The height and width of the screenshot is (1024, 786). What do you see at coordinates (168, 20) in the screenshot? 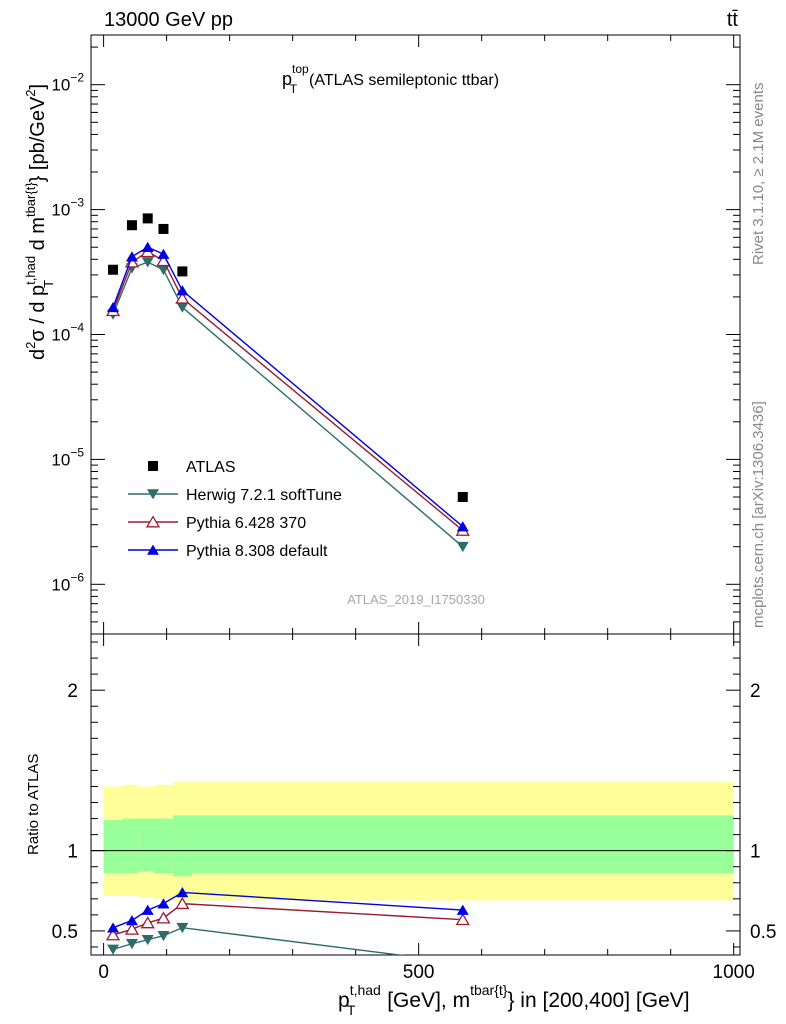
I see `header-energy-label: 13000 GeV pp` at bounding box center [168, 20].